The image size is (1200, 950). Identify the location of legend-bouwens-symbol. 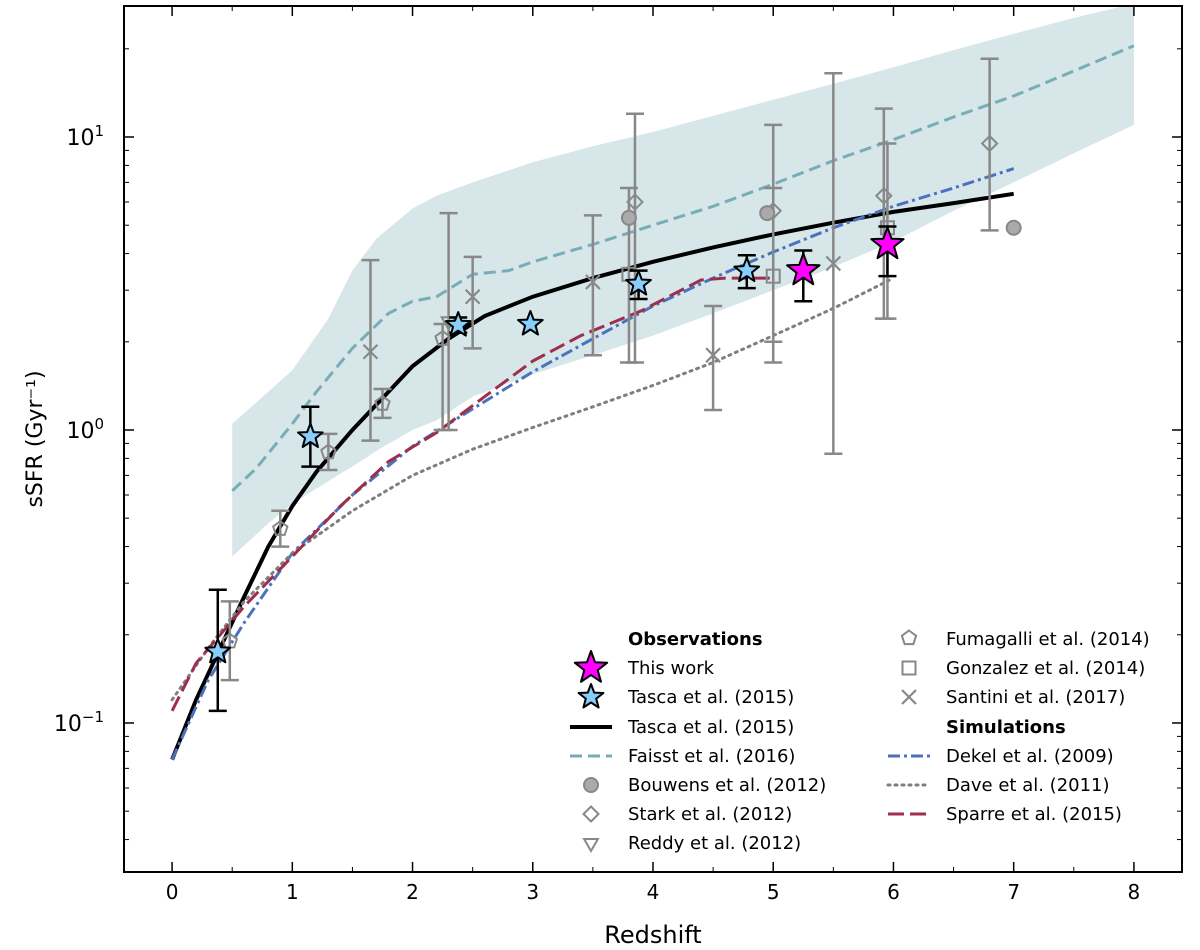
(591, 785).